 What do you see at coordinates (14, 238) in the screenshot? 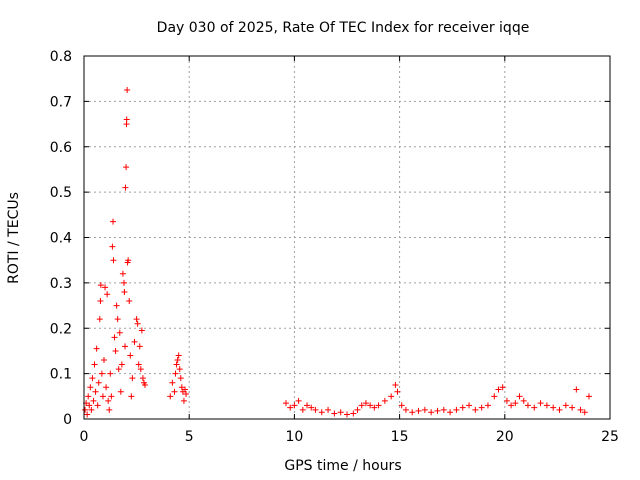
I see `y-axis-label: ROTI / TECUs` at bounding box center [14, 238].